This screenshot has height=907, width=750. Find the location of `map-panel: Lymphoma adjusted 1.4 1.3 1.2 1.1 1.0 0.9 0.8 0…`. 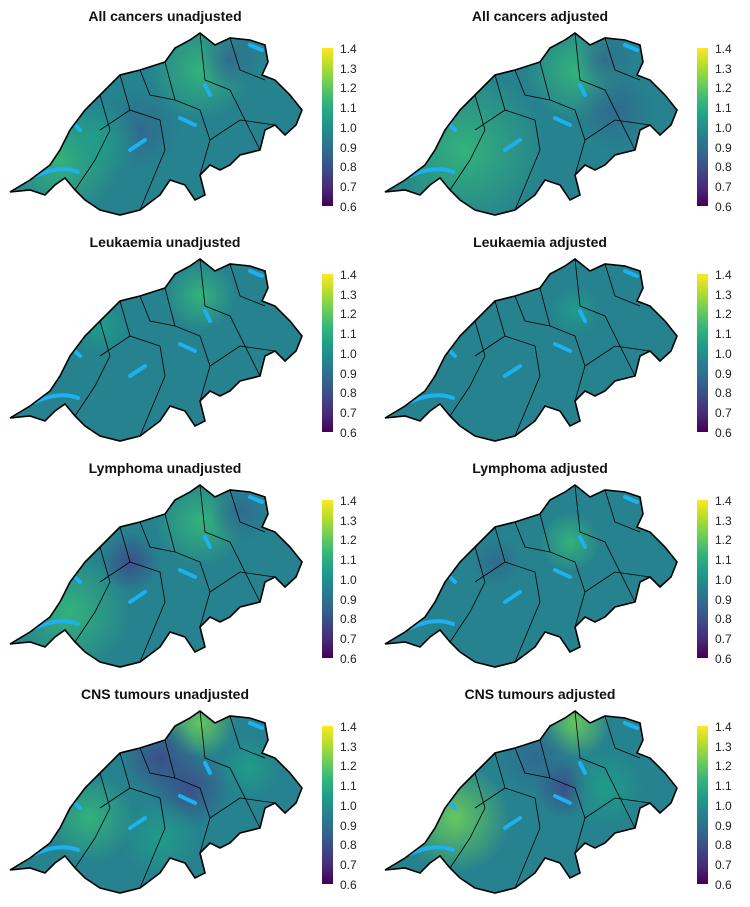

map-panel: Lymphoma adjusted 1.4 1.3 1.2 1.1 1.0 0.9 0.8 0… is located at coordinates (562, 565).